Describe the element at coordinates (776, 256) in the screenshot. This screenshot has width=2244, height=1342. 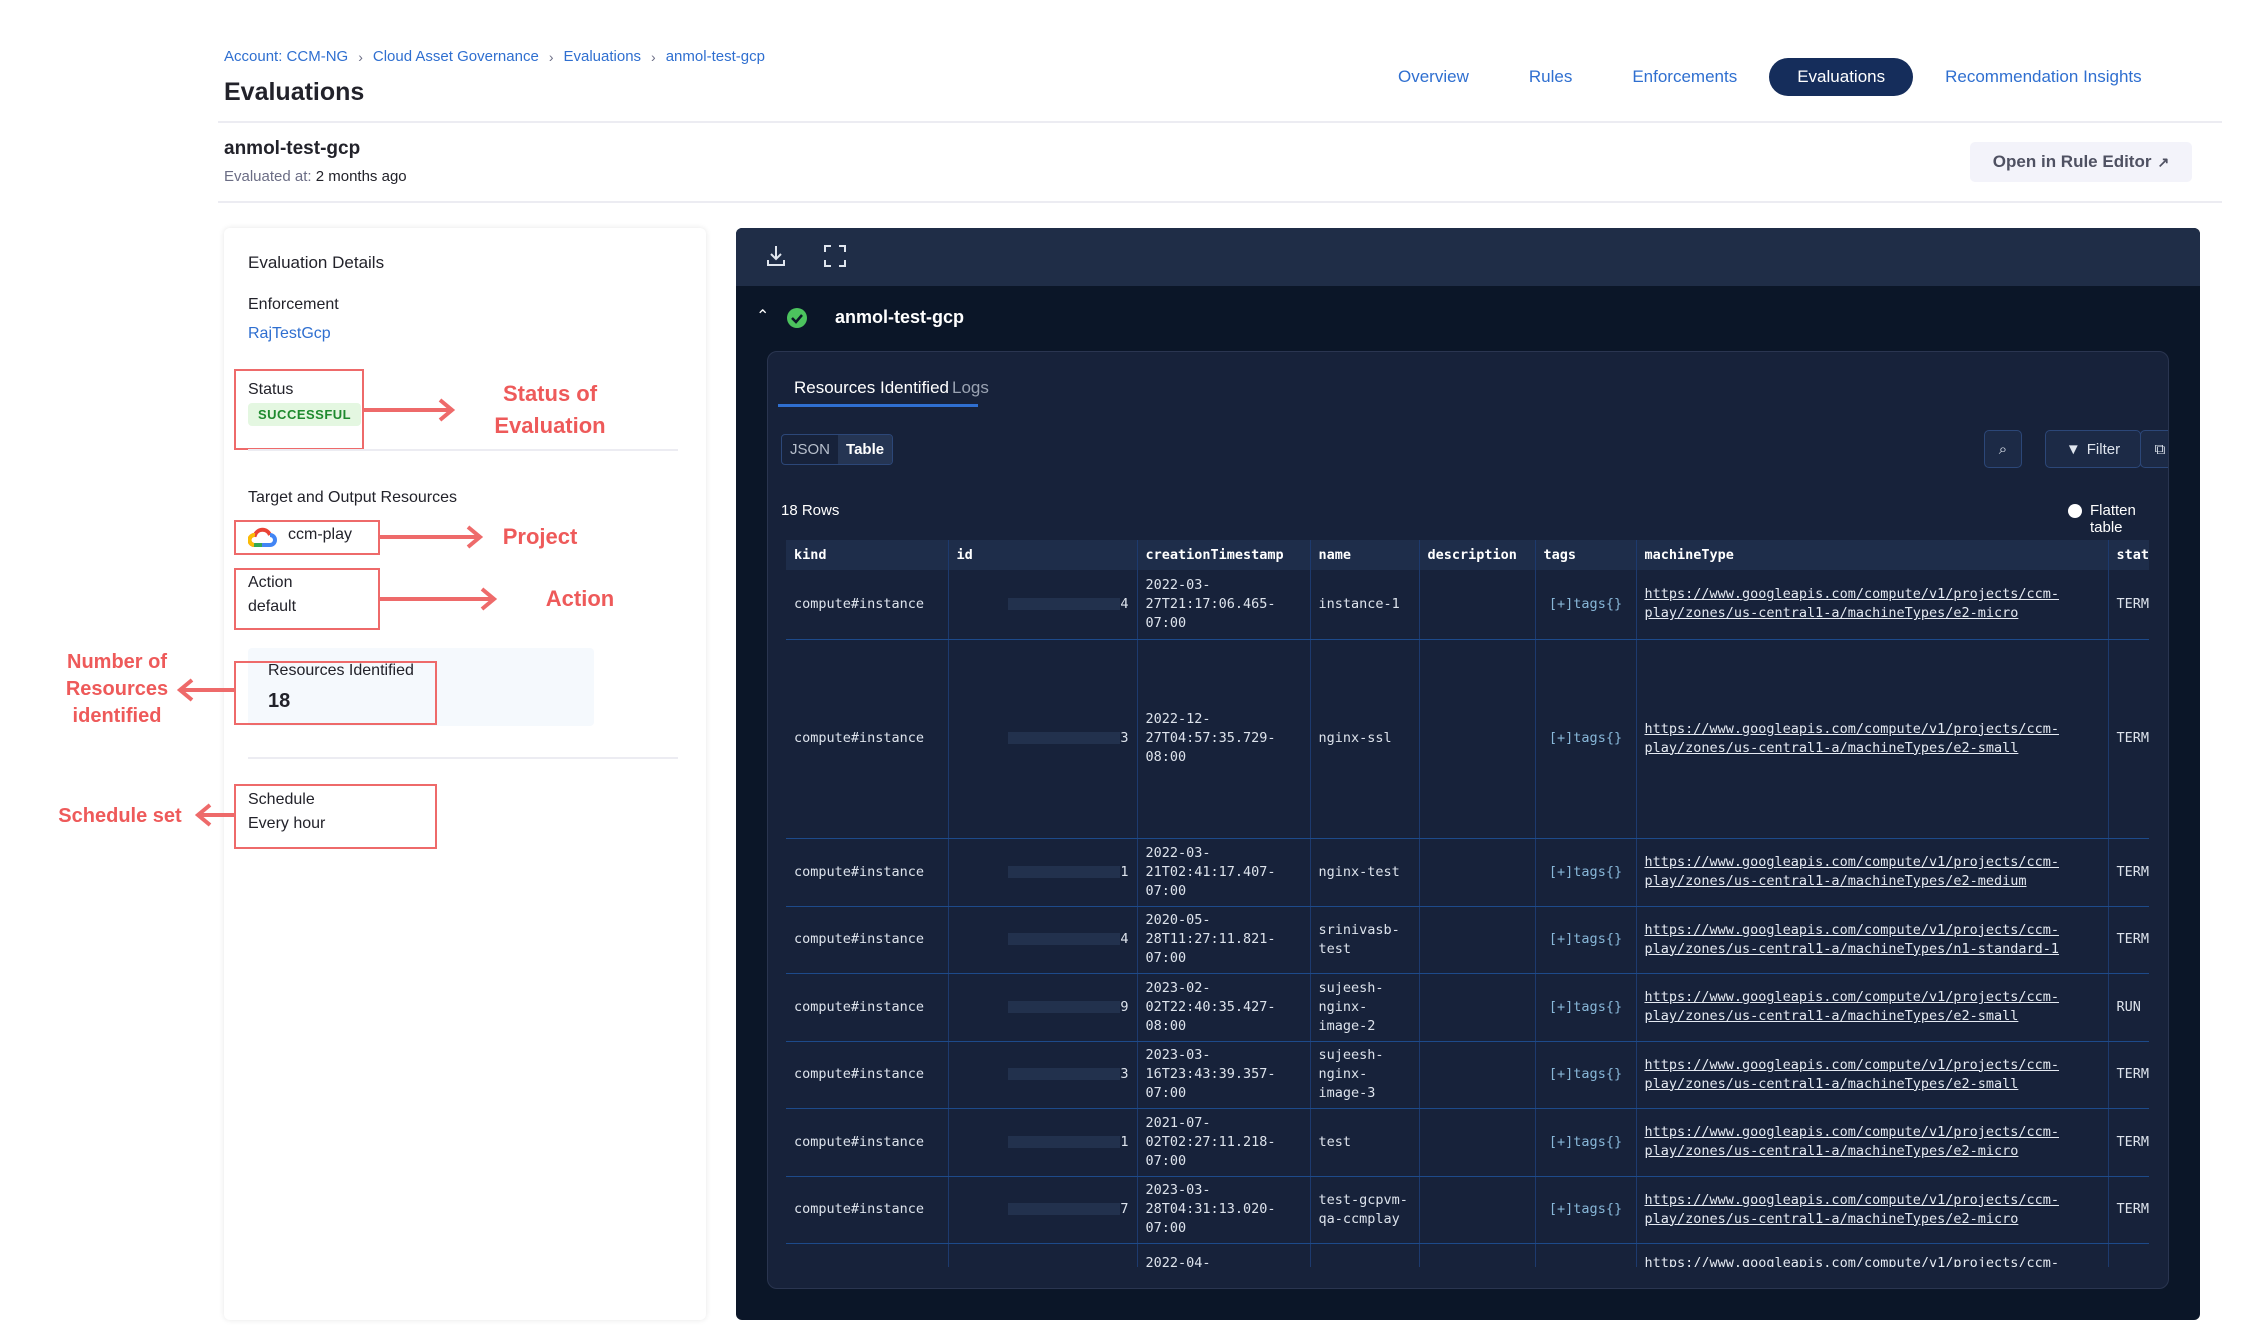
I see `download-icon` at that location.